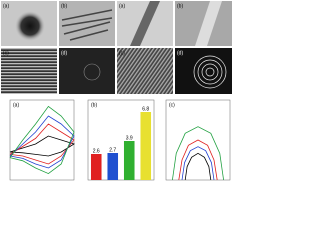 This screenshot has width=320, height=240. What do you see at coordinates (30, 26) in the screenshot?
I see `particle` at bounding box center [30, 26].